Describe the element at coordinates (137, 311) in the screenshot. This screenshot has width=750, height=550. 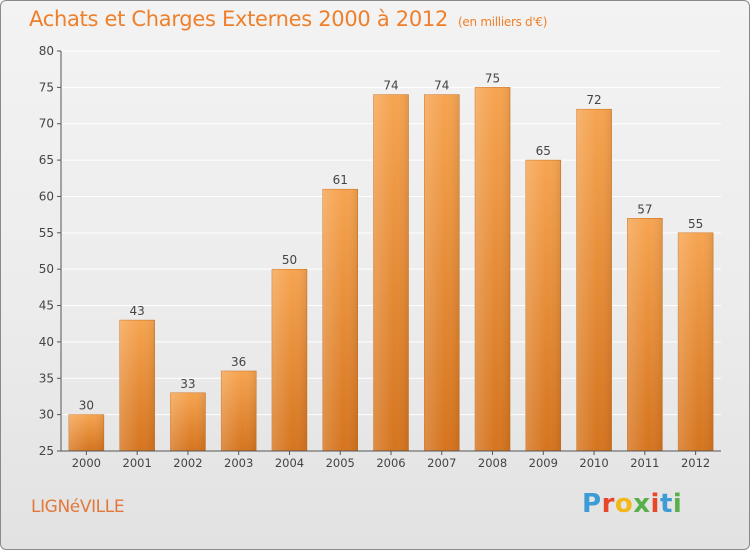
I see `bar-value-label: 43` at that location.